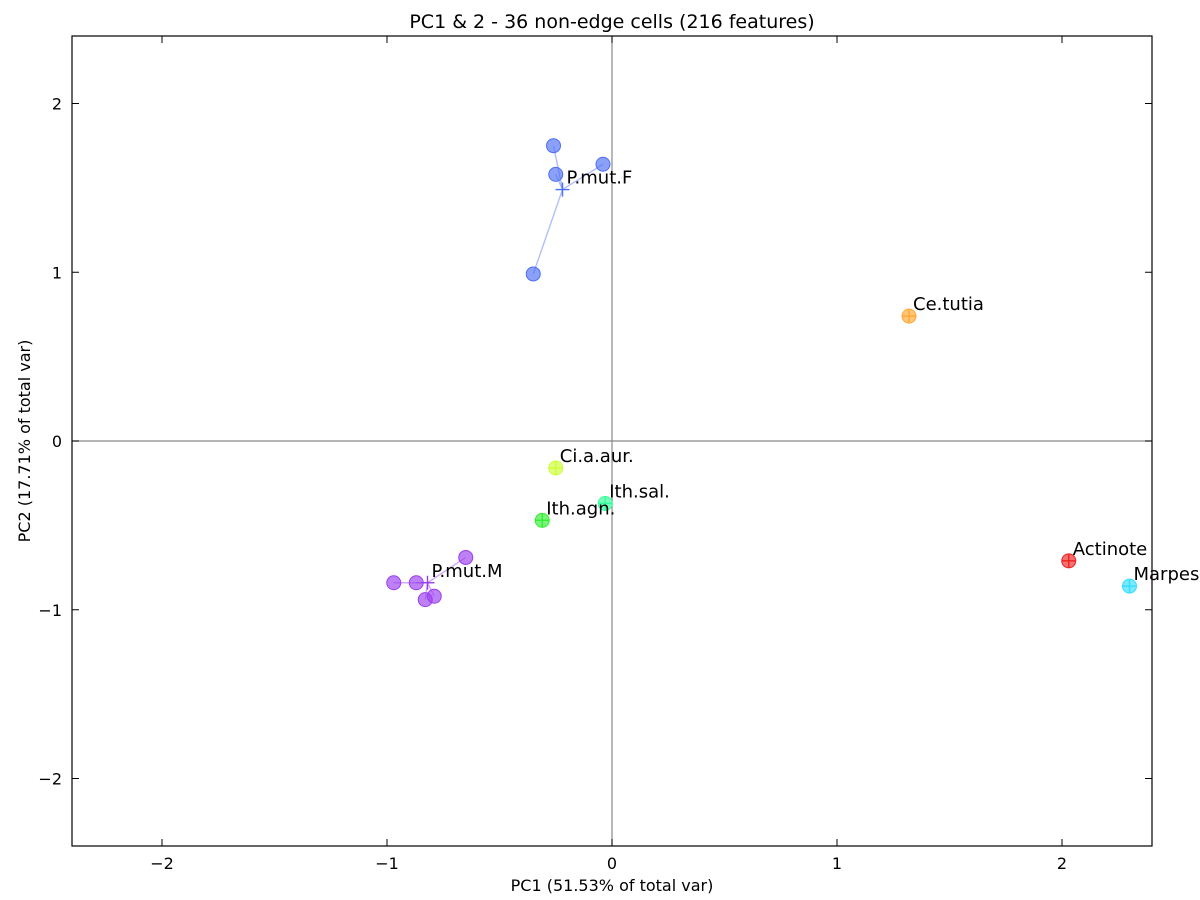  What do you see at coordinates (387, 863) in the screenshot?
I see `x-tick-label: −1` at bounding box center [387, 863].